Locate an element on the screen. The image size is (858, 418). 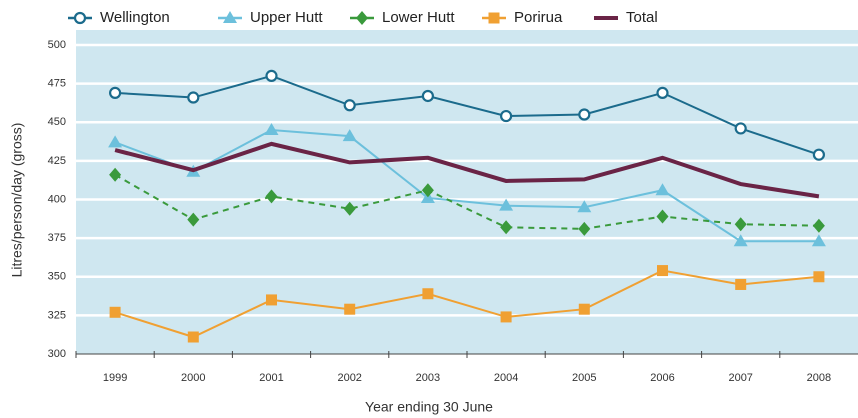
x-tick-label: 2001 is located at coordinates (271, 378).